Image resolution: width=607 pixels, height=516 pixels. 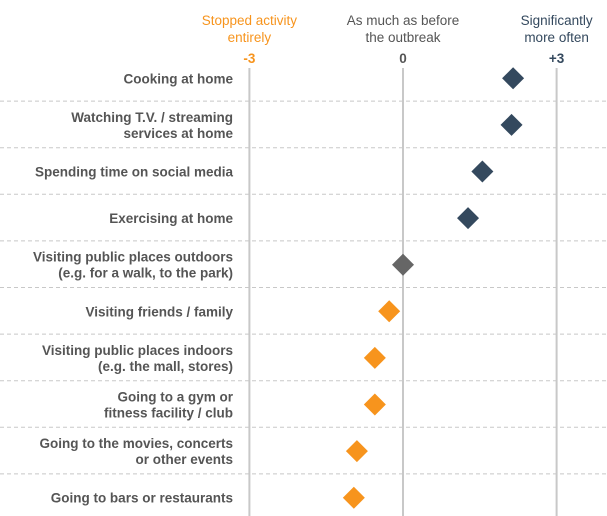 I want to click on scale-header-text: Significantly, so click(x=557, y=20).